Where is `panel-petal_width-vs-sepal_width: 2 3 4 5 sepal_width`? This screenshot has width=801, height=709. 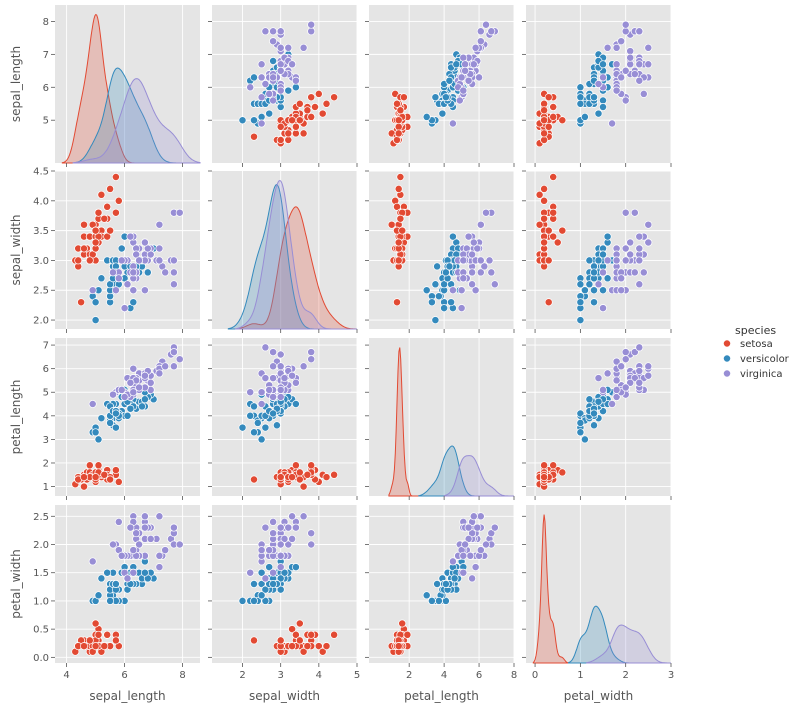
panel-petal_width-vs-sepal_width: 2 3 4 5 sepal_width is located at coordinates (284, 604).